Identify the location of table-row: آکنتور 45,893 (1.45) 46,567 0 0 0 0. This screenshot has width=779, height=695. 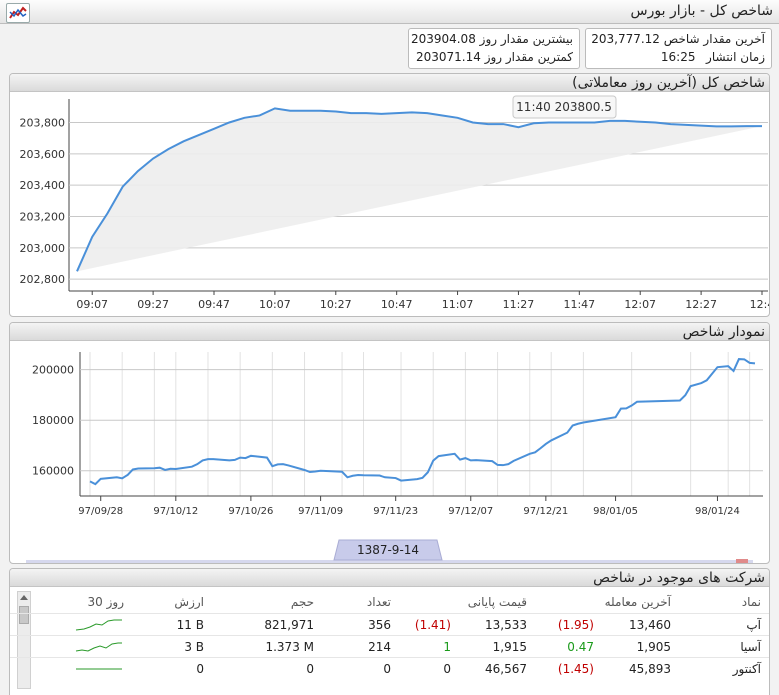
(389, 668).